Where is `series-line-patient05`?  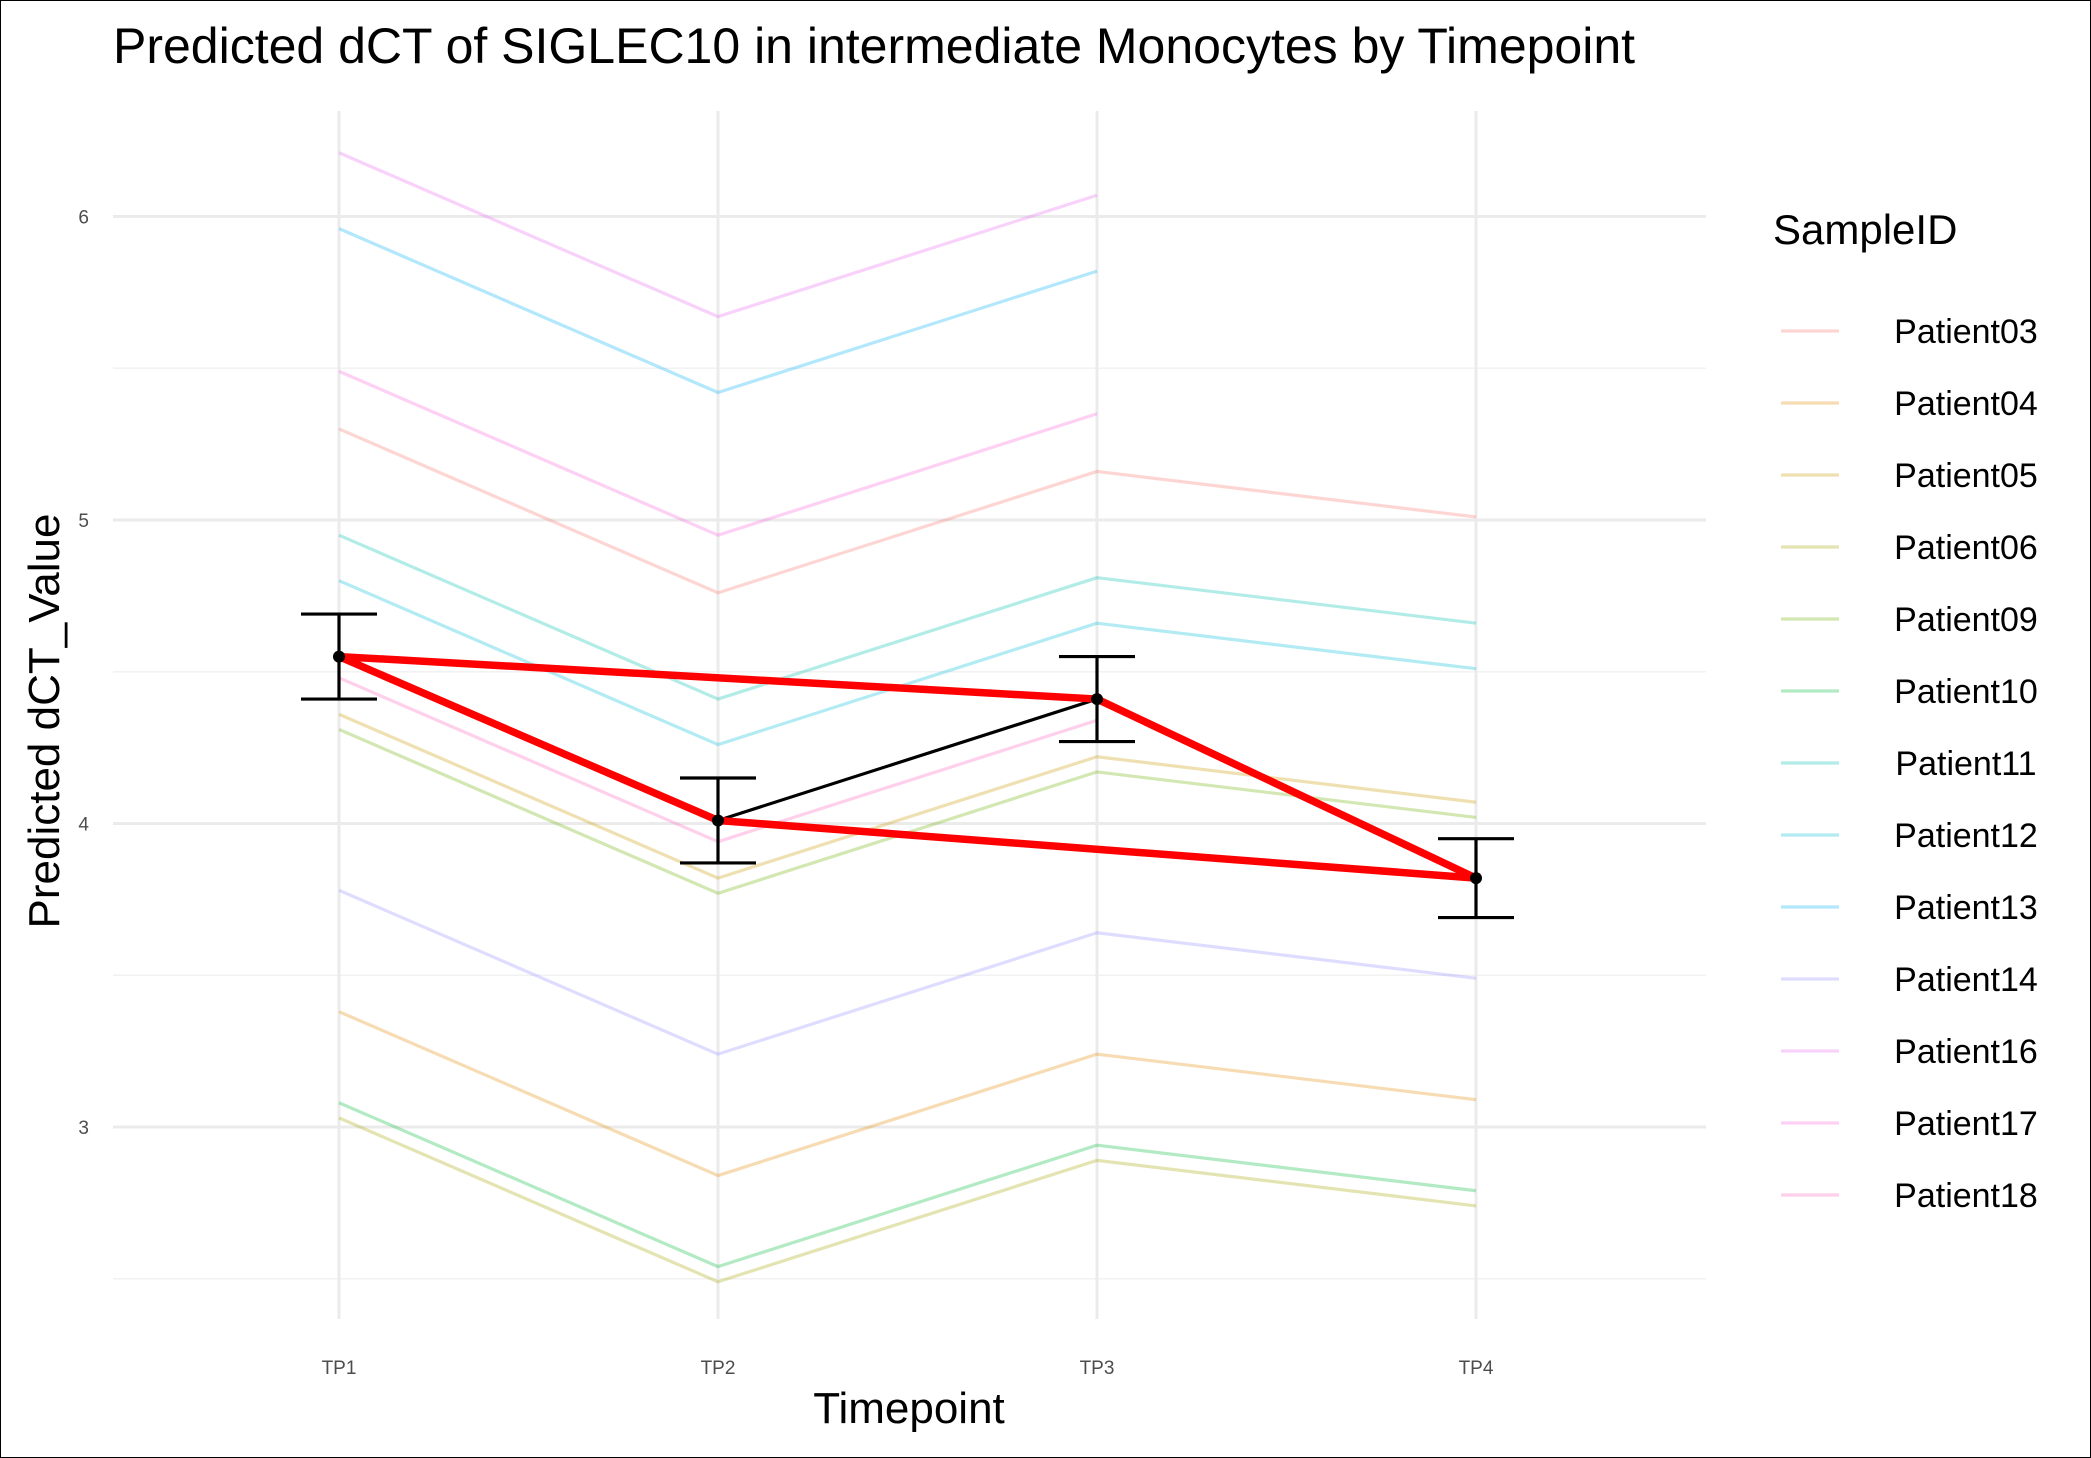
series-line-patient05 is located at coordinates (907, 796).